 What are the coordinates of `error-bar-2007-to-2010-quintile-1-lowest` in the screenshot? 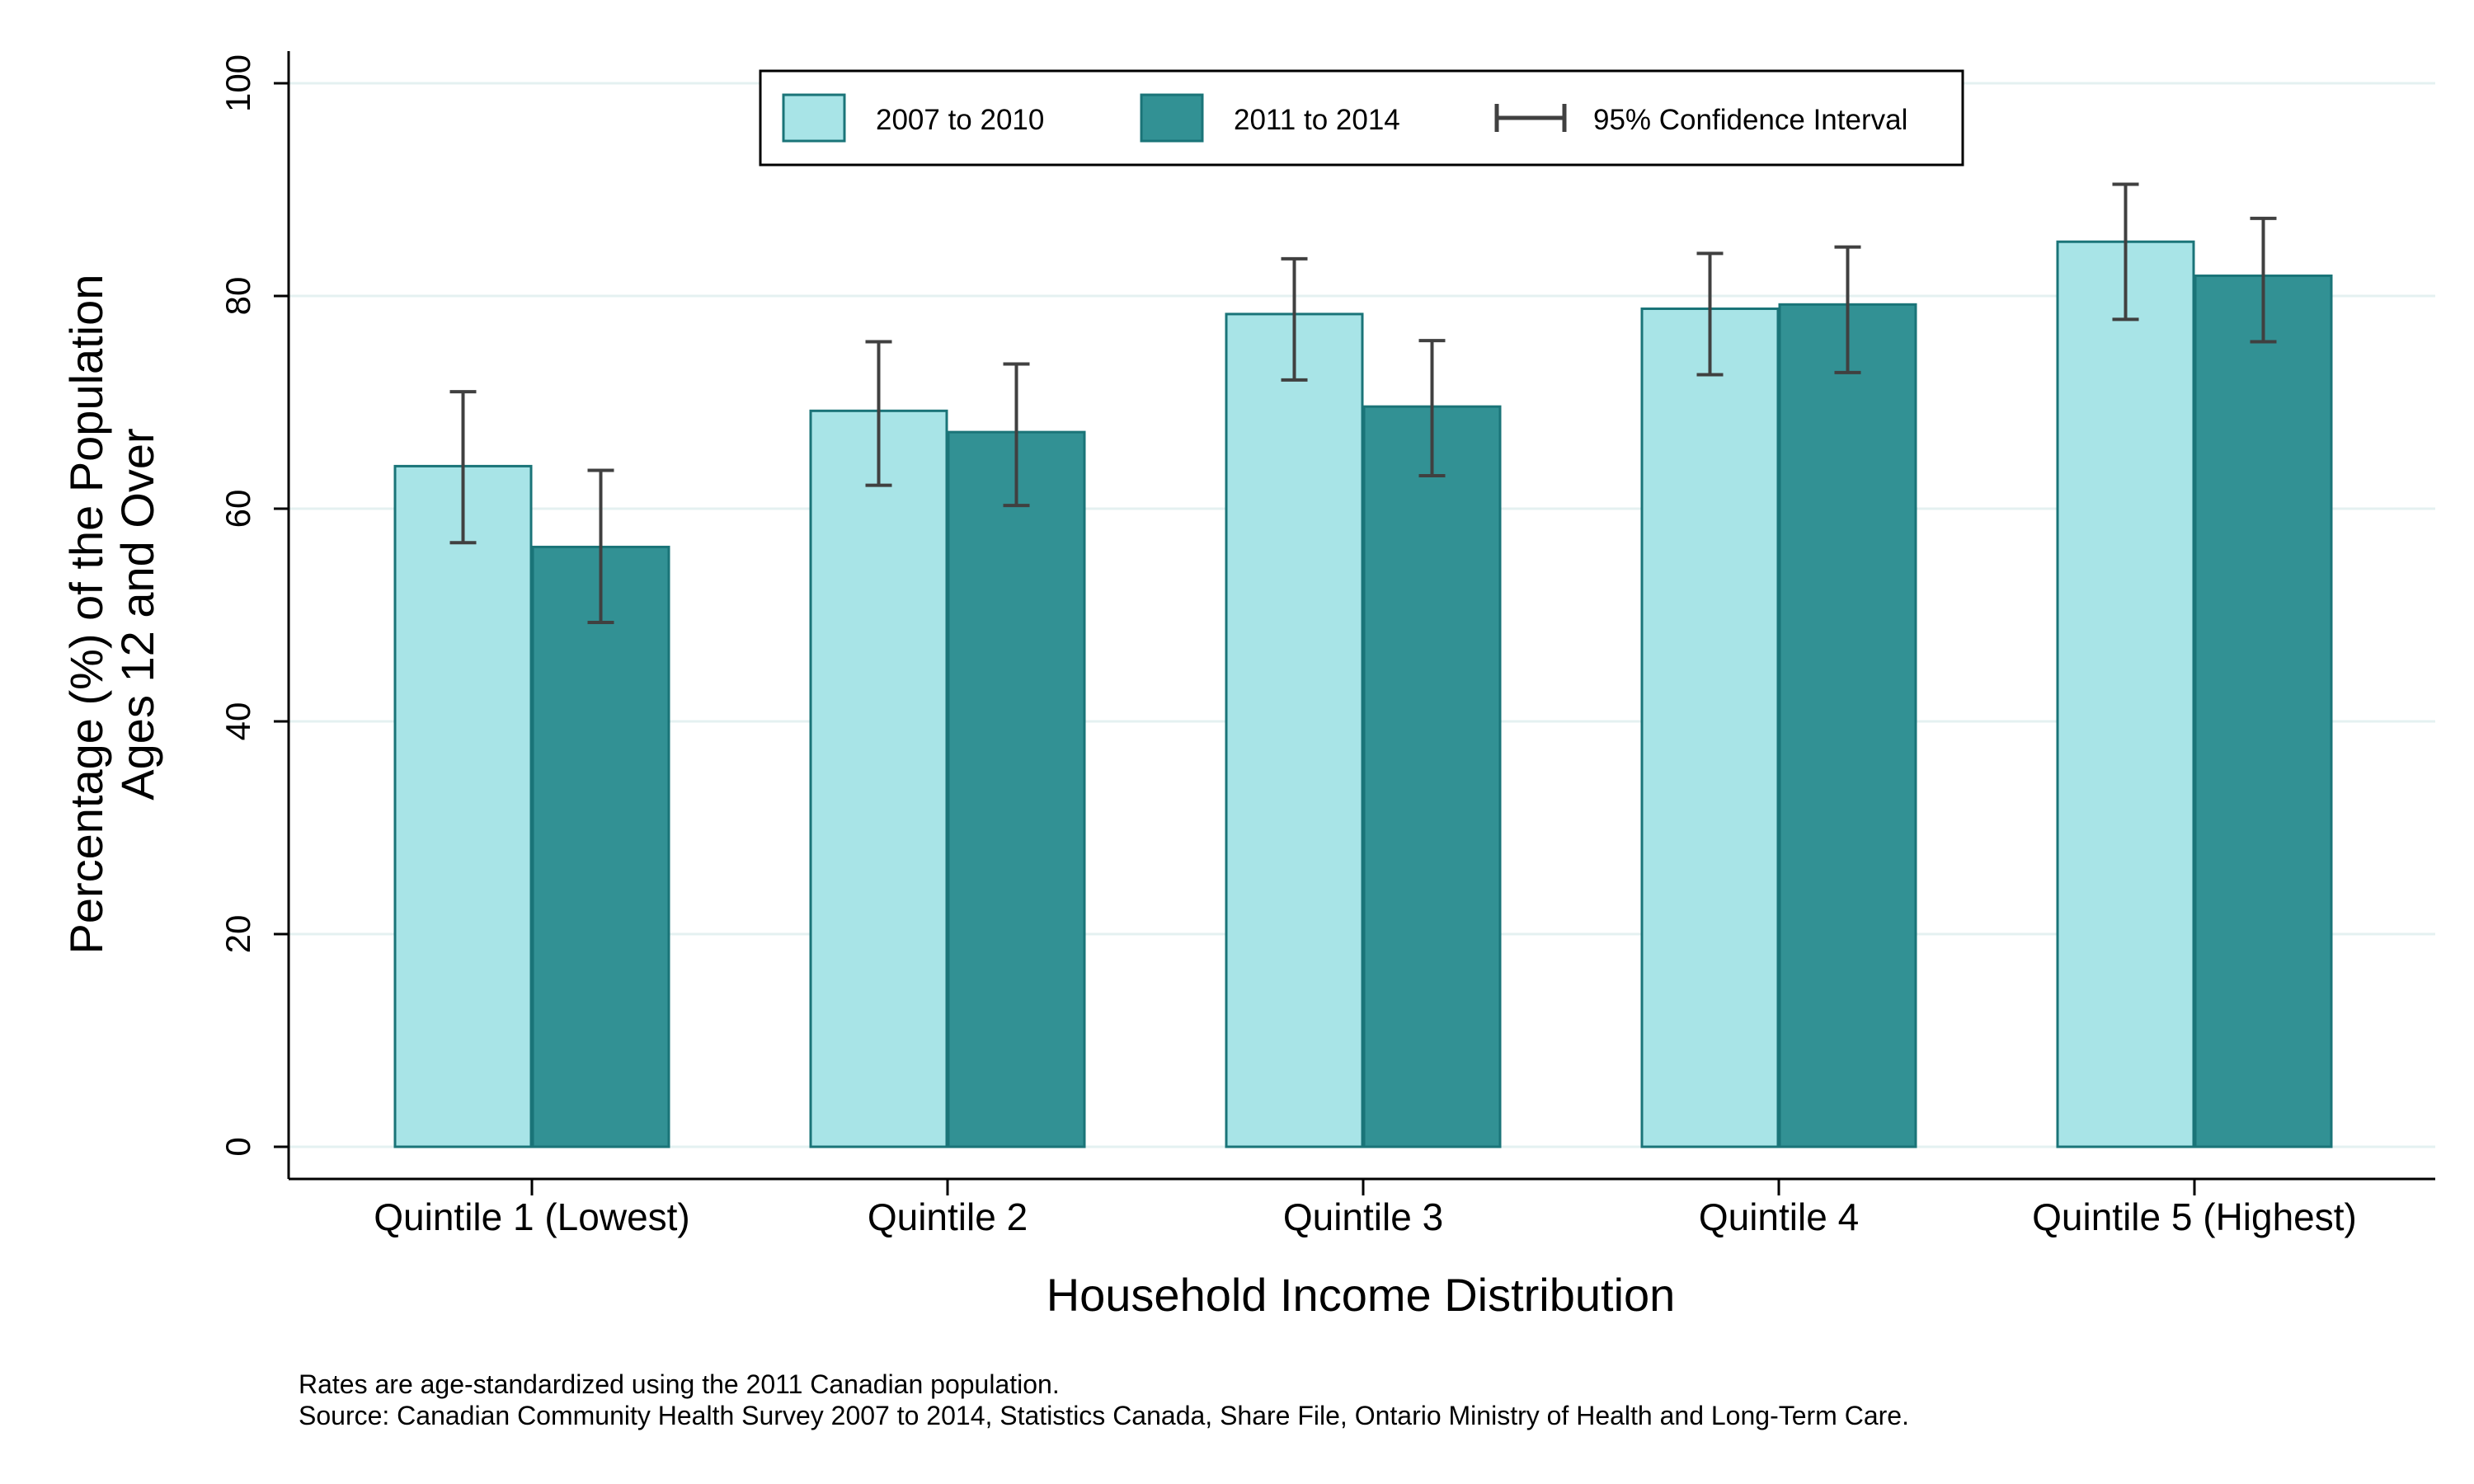 It's located at (463, 468).